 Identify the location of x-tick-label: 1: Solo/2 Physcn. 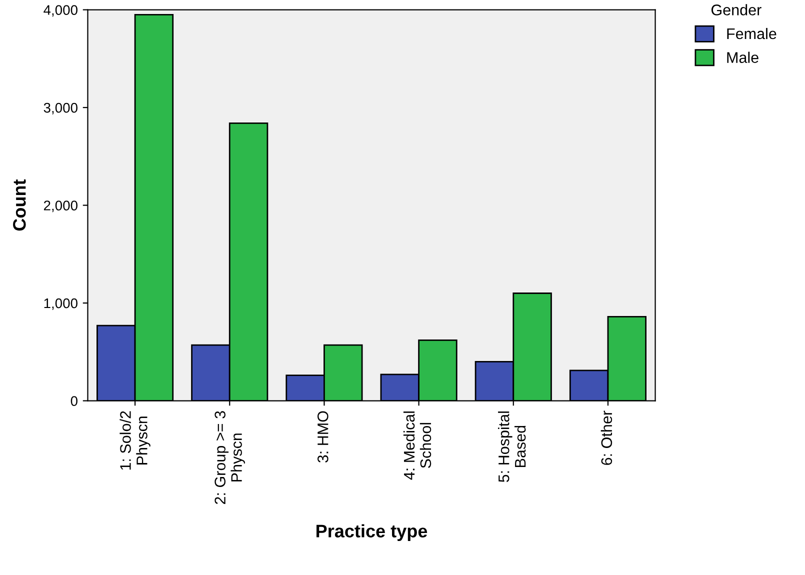
(135, 440).